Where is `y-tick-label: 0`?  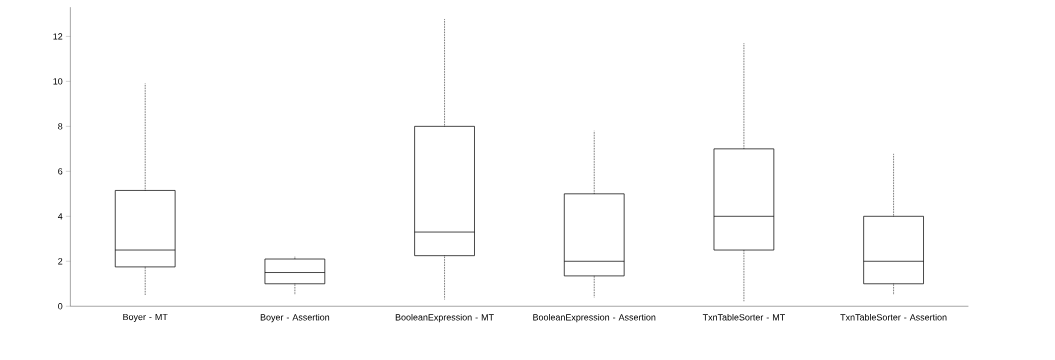
y-tick-label: 0 is located at coordinates (60, 306).